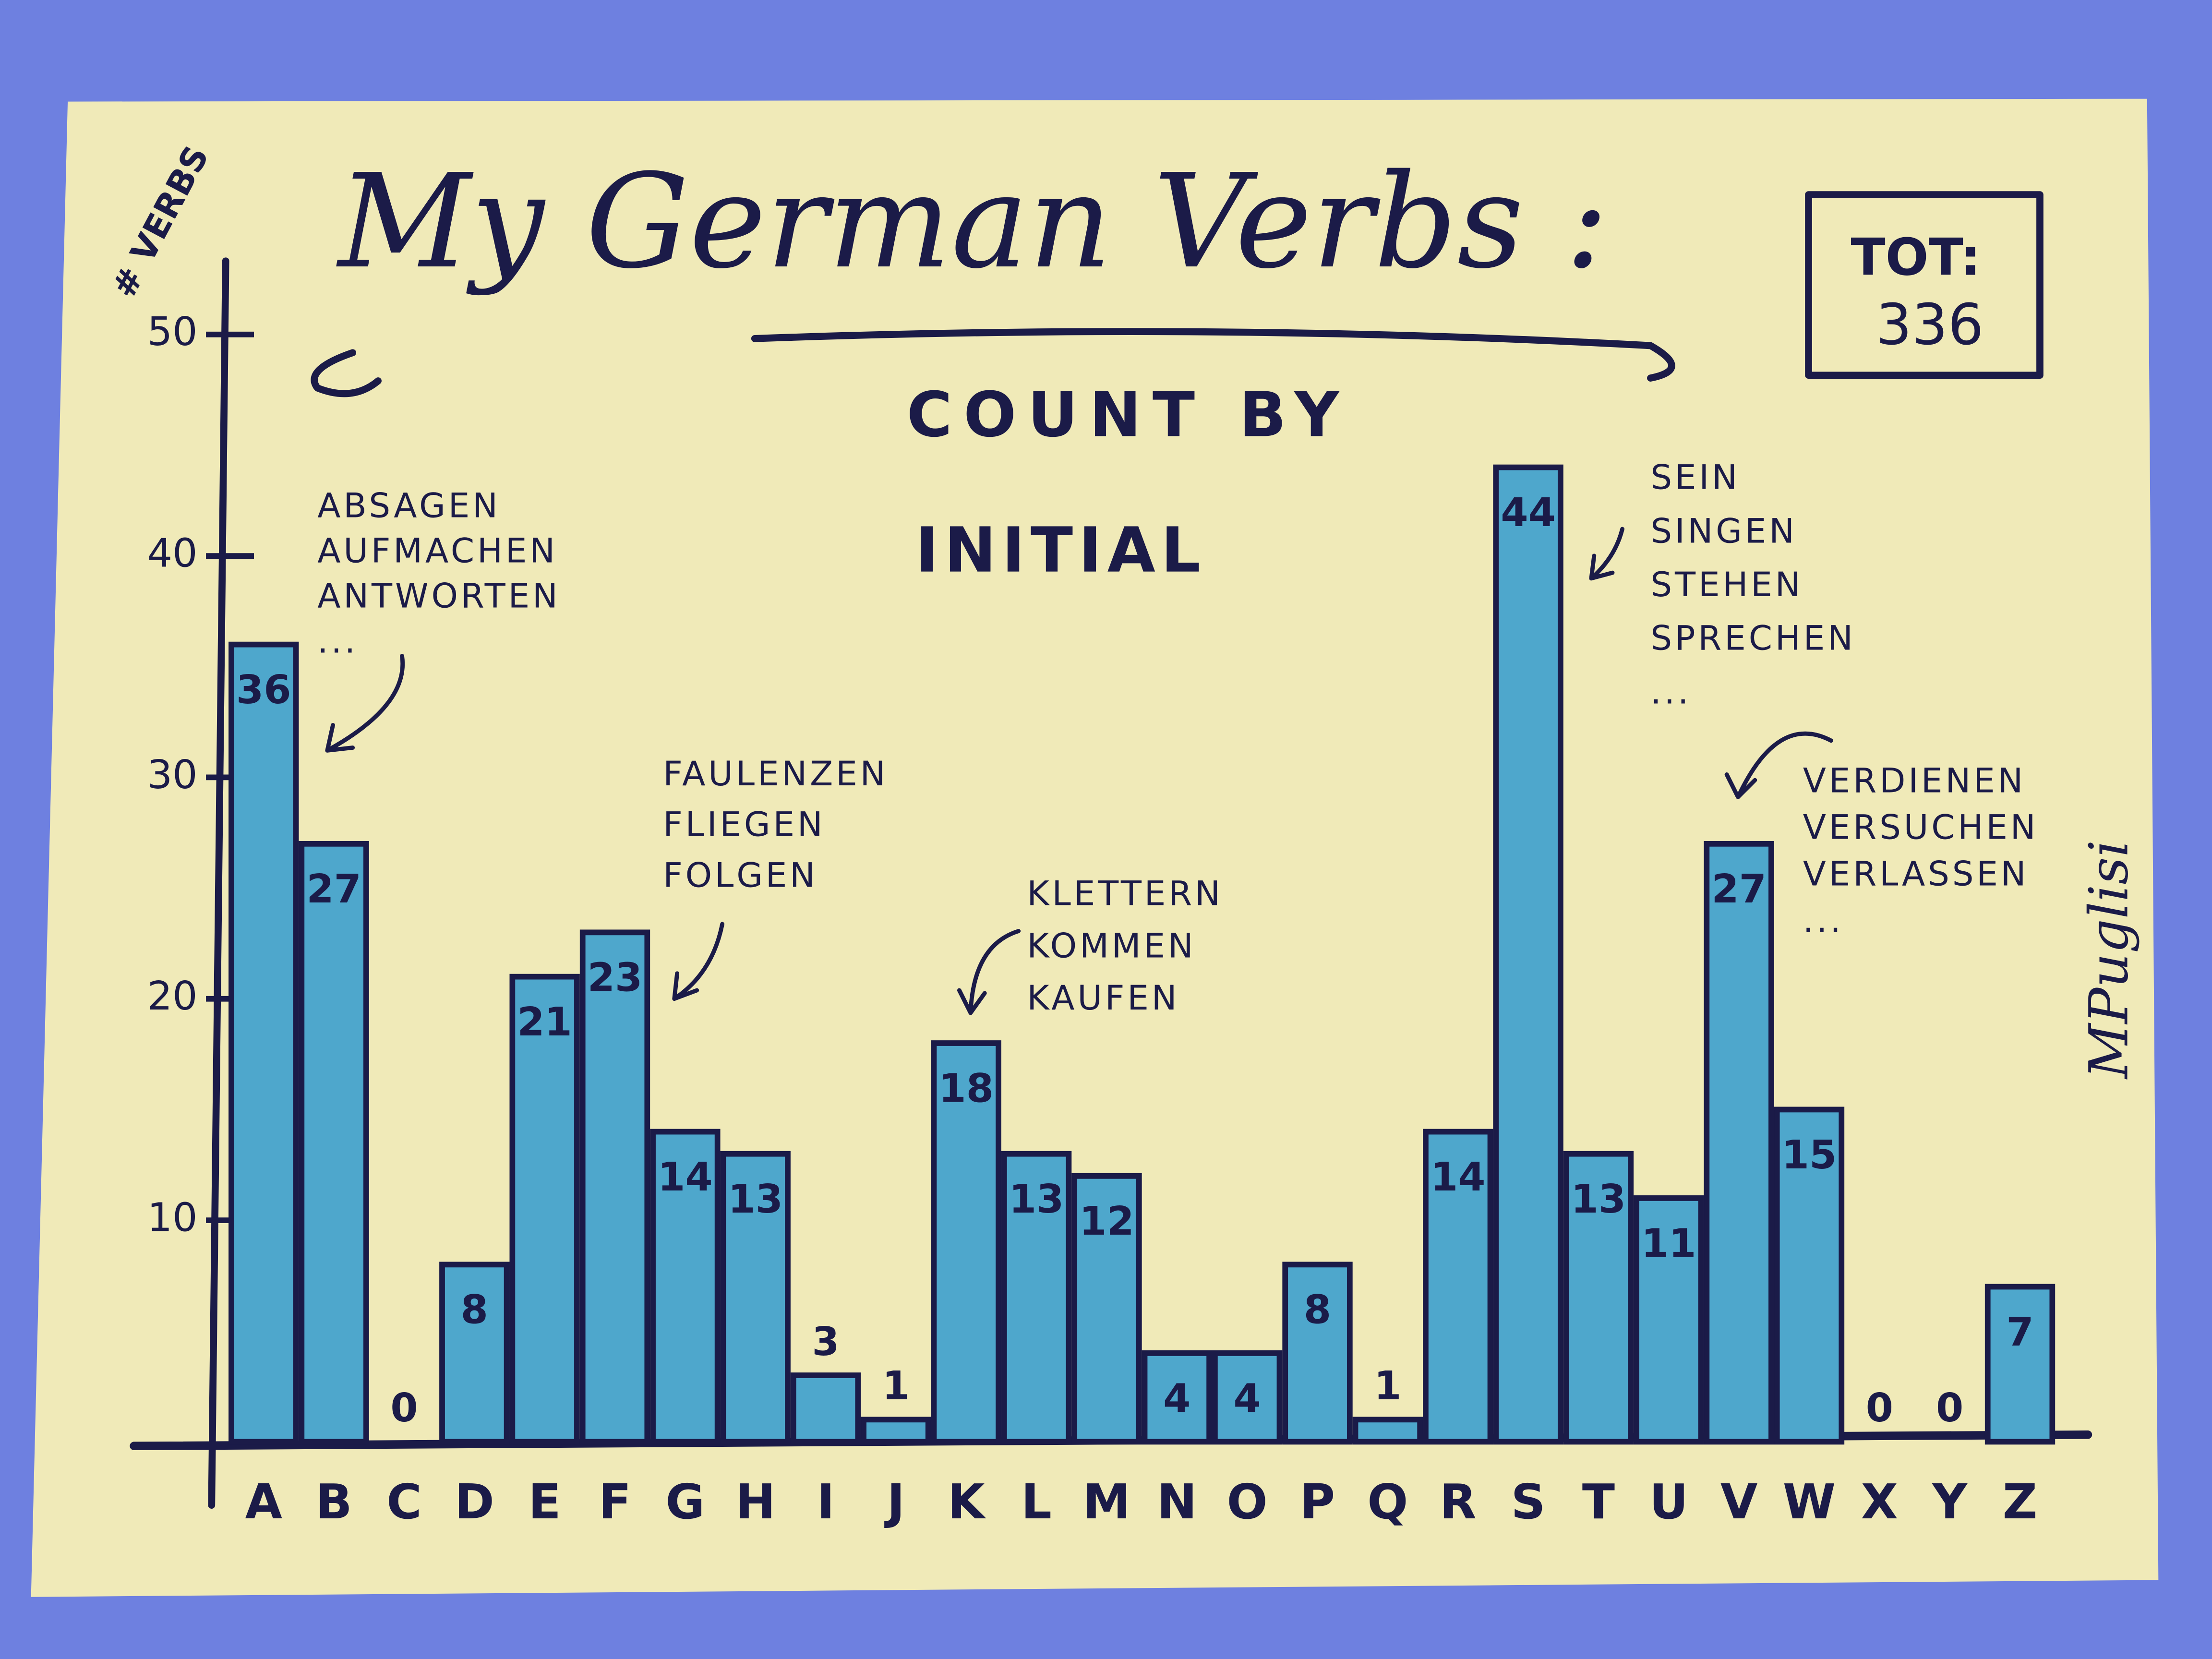 The image size is (2212, 1659). Describe the element at coordinates (1921, 827) in the screenshot. I see `annotation-line: VERSUCHEN` at that location.